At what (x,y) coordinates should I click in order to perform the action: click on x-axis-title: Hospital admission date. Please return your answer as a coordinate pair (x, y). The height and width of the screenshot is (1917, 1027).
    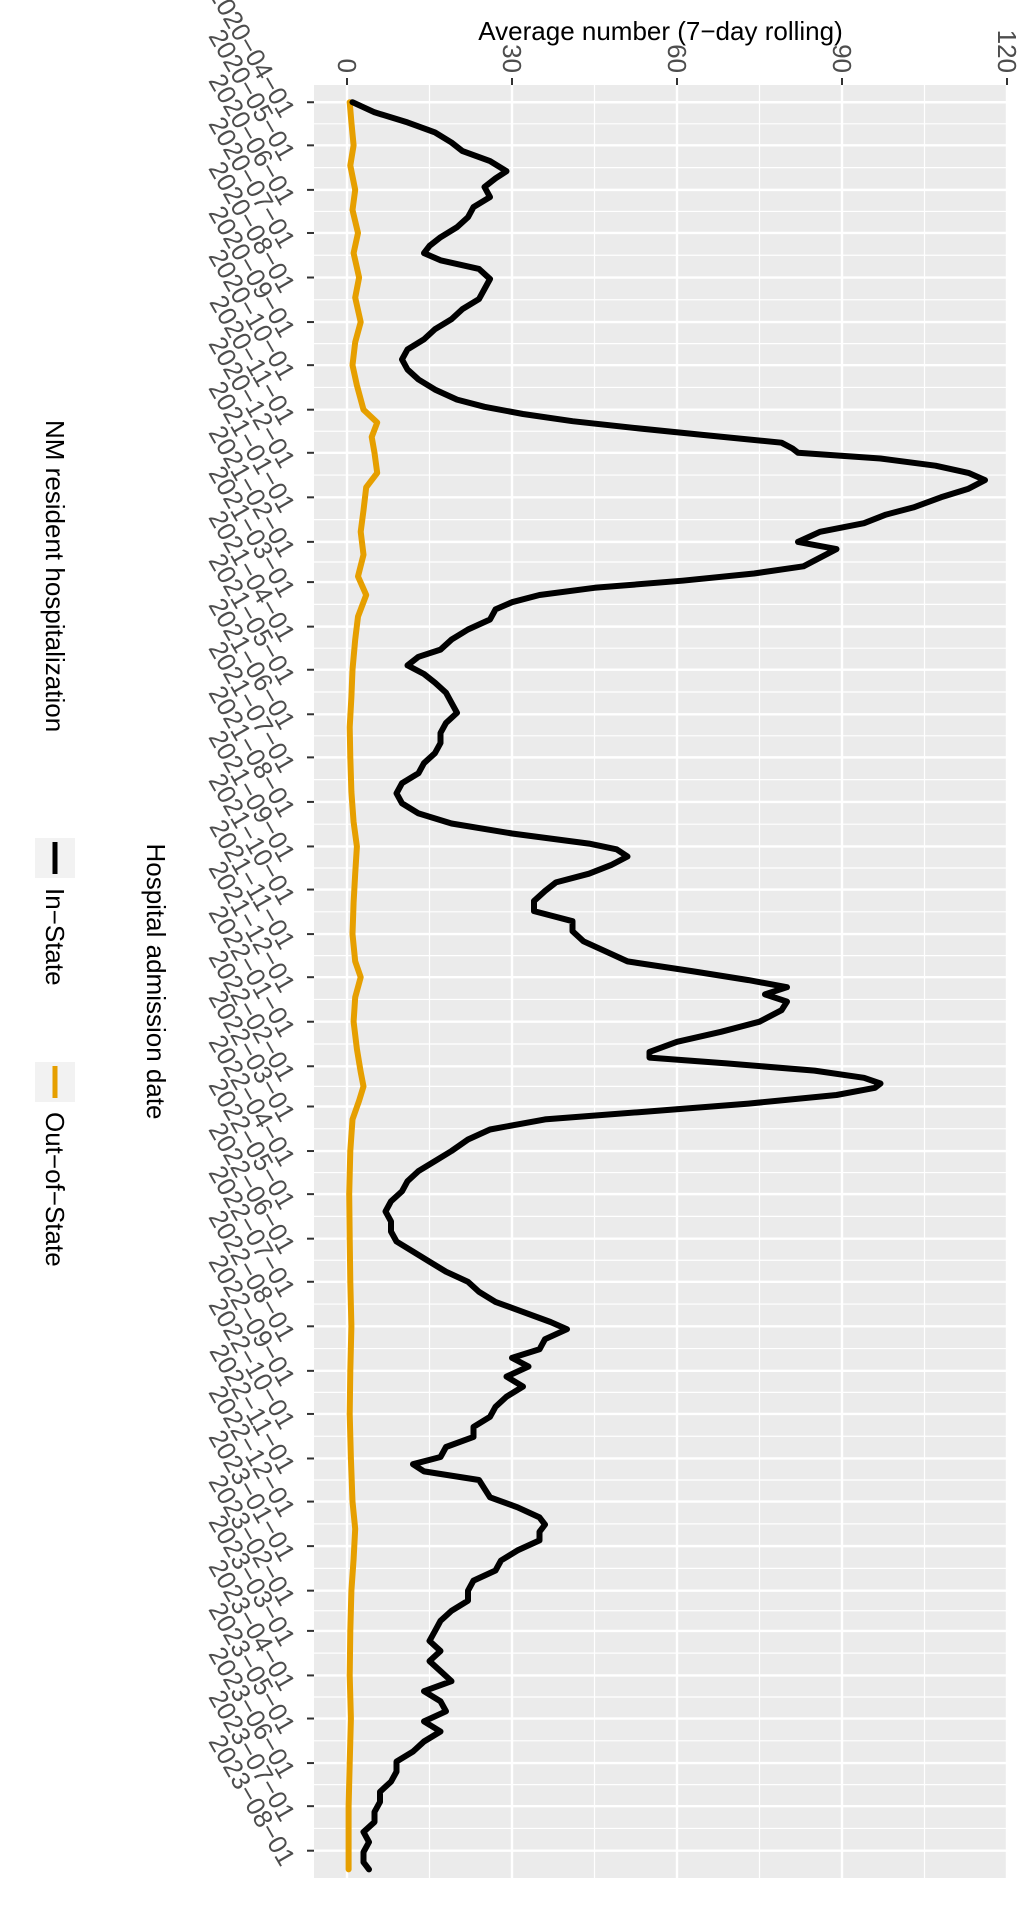
    Looking at the image, I should click on (156, 981).